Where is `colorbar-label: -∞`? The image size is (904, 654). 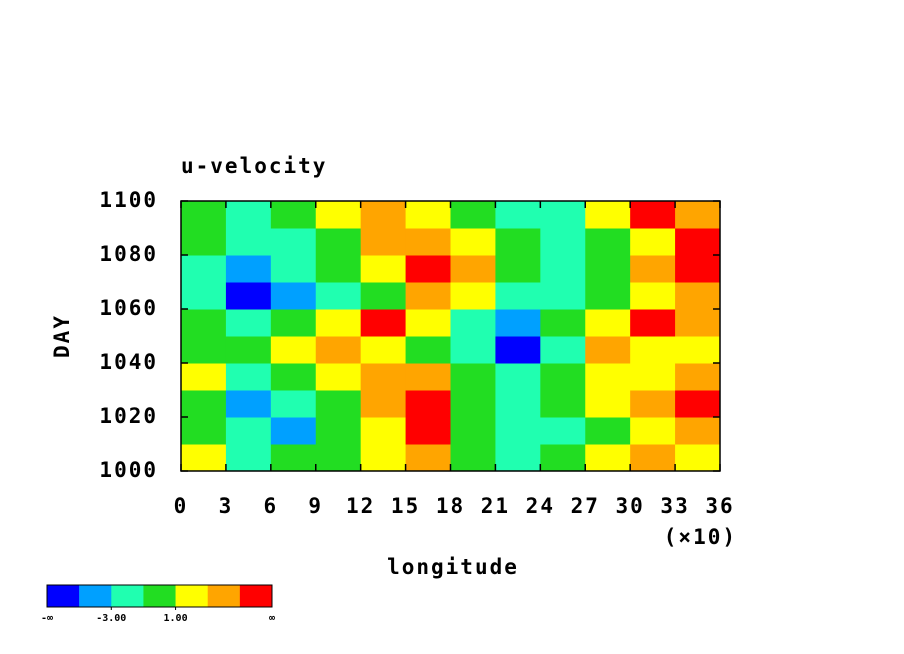
colorbar-label: -∞ is located at coordinates (47, 618).